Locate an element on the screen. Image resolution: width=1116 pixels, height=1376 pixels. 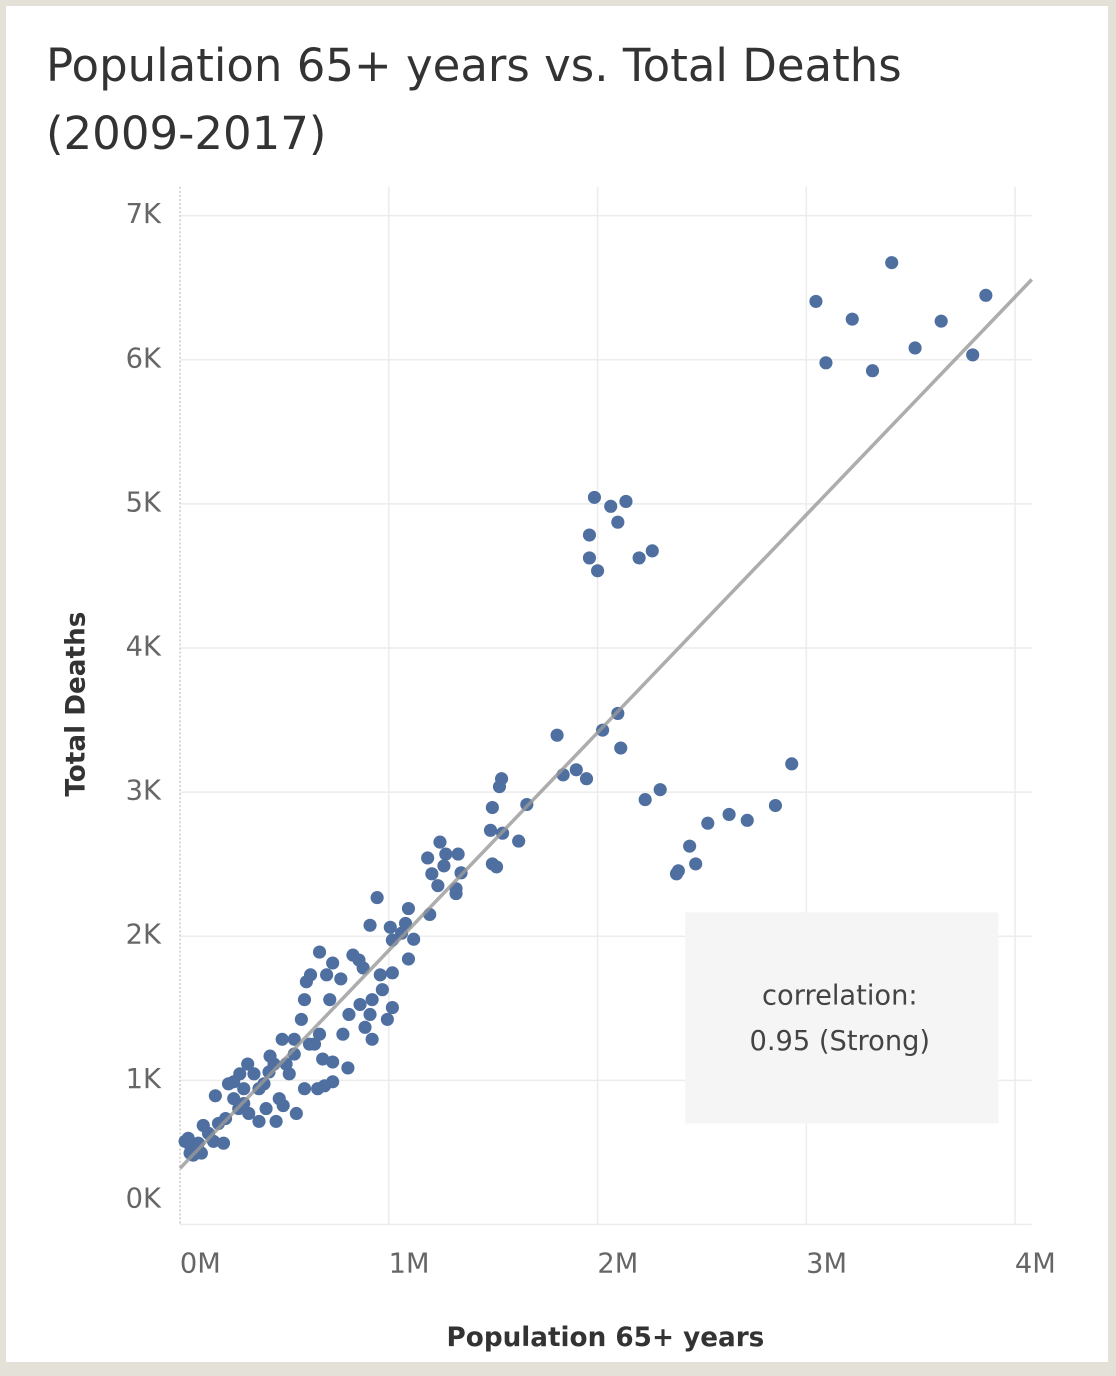
x-axis-label: Population 65+ years is located at coordinates (606, 1338).